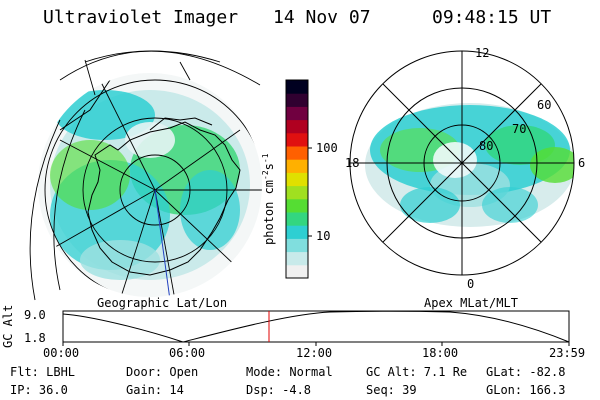 Image resolution: width=600 pixels, height=400 pixels. Describe the element at coordinates (492, 17) in the screenshot. I see `time-label: 09:48:15 UT` at that location.